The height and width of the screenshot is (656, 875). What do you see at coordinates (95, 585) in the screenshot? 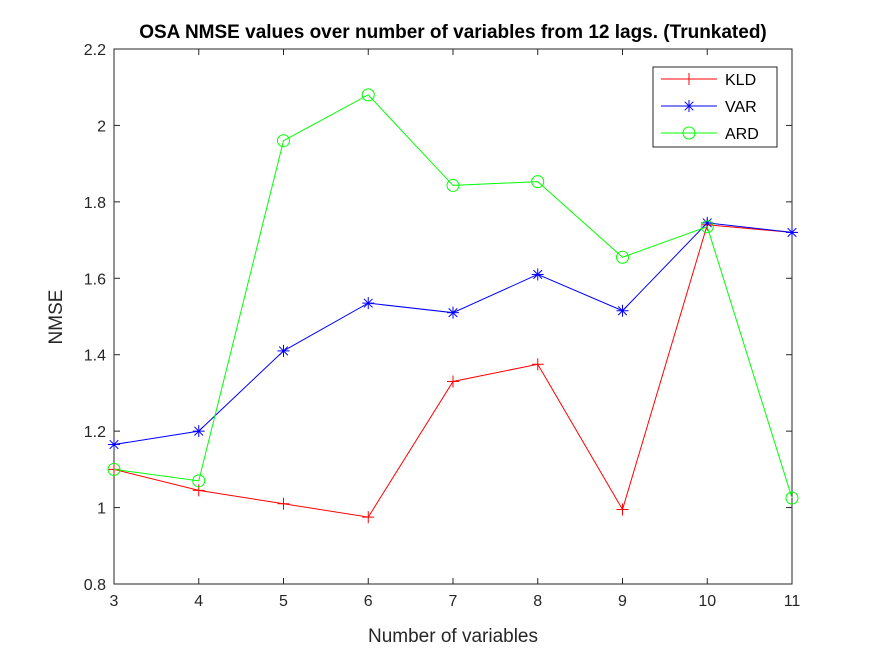
I see `y-tick-label: 0.8` at bounding box center [95, 585].